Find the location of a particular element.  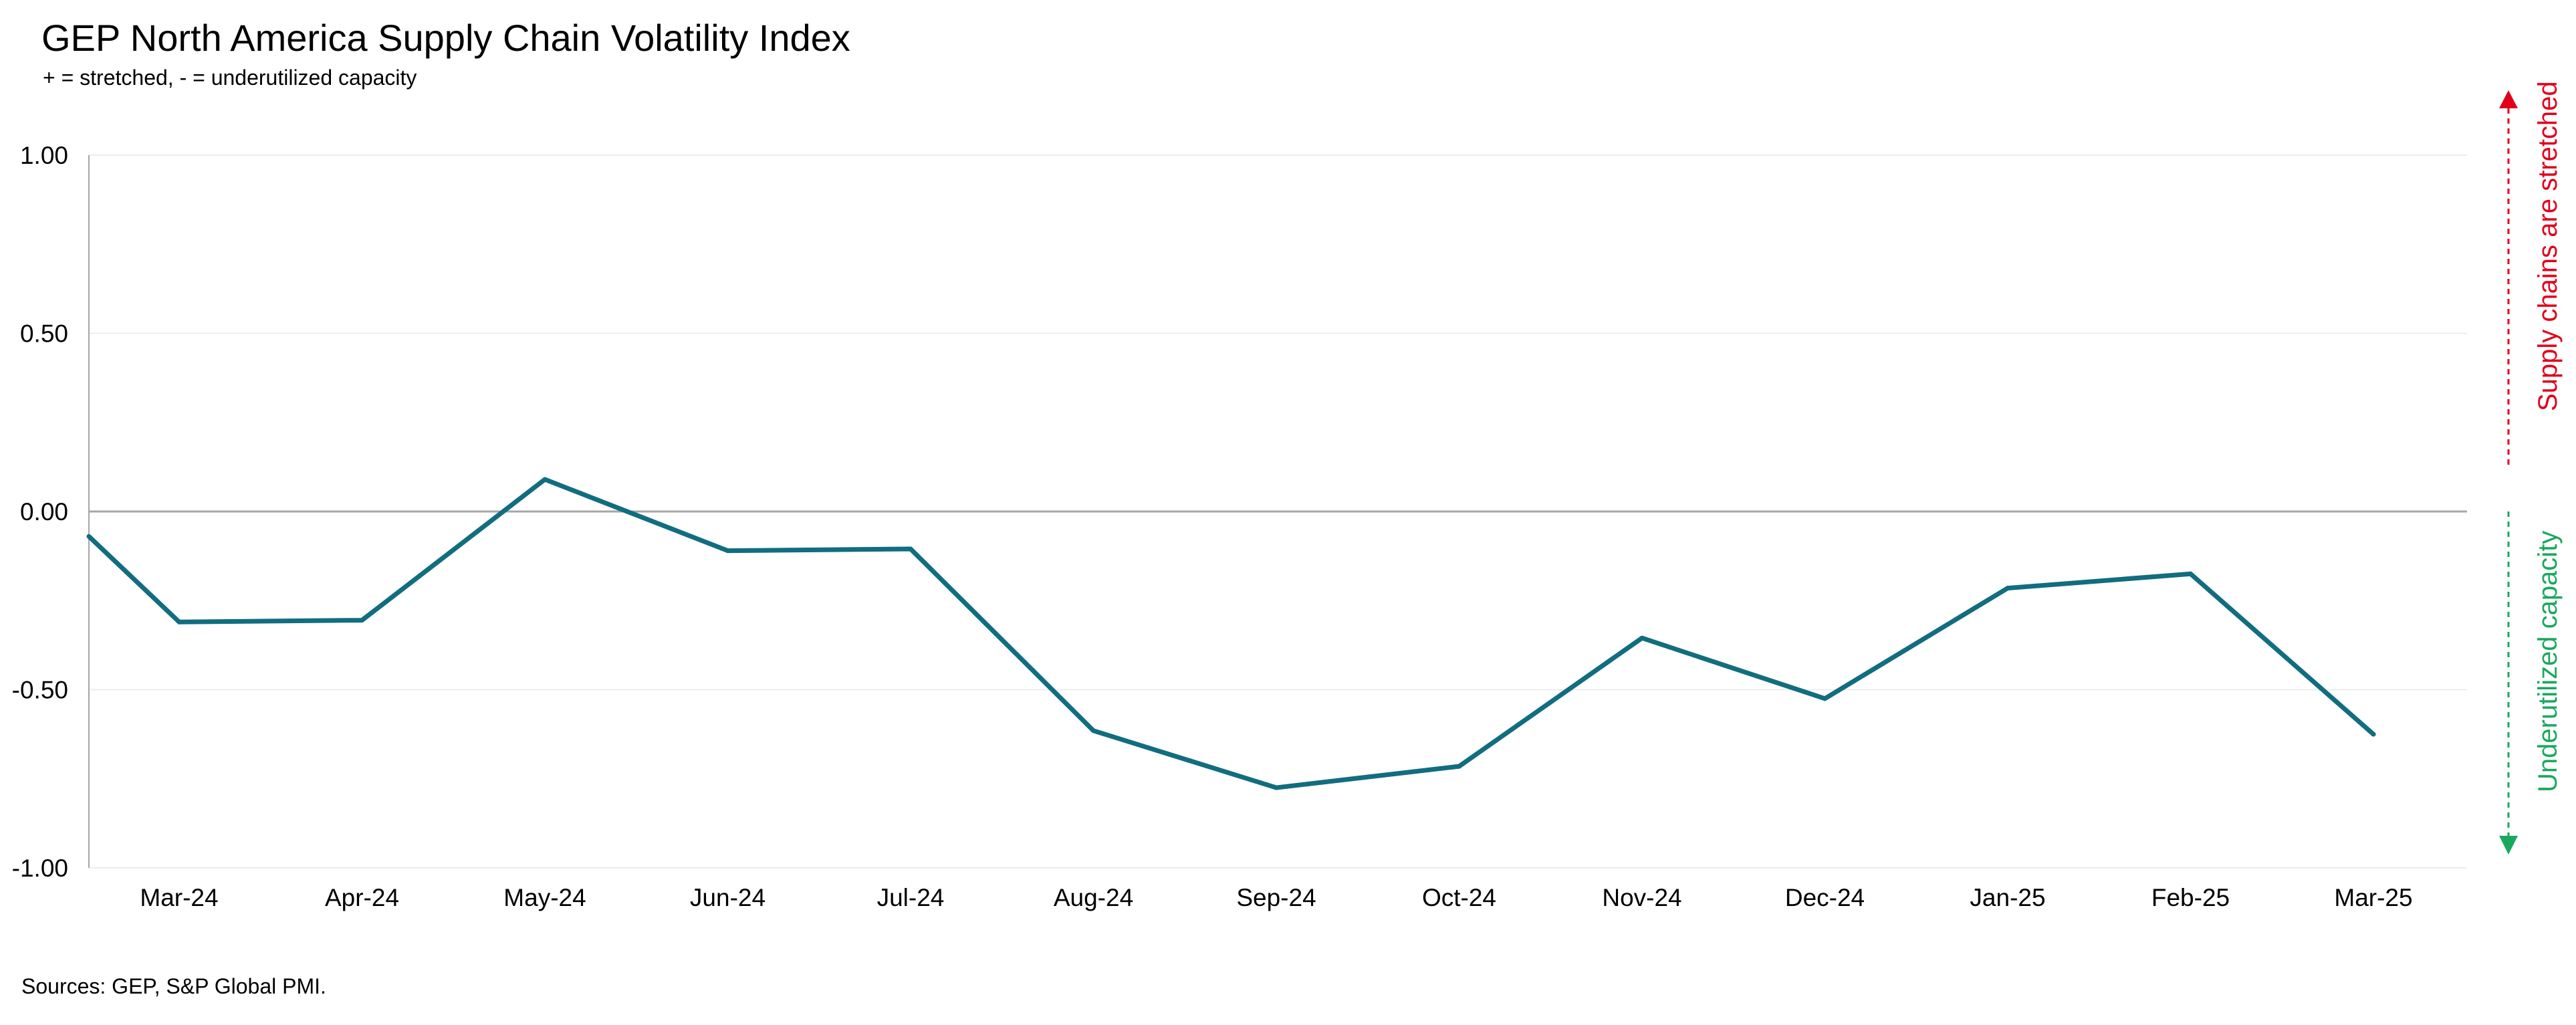

underutilized-label: Underutilized capacity is located at coordinates (2548, 661).